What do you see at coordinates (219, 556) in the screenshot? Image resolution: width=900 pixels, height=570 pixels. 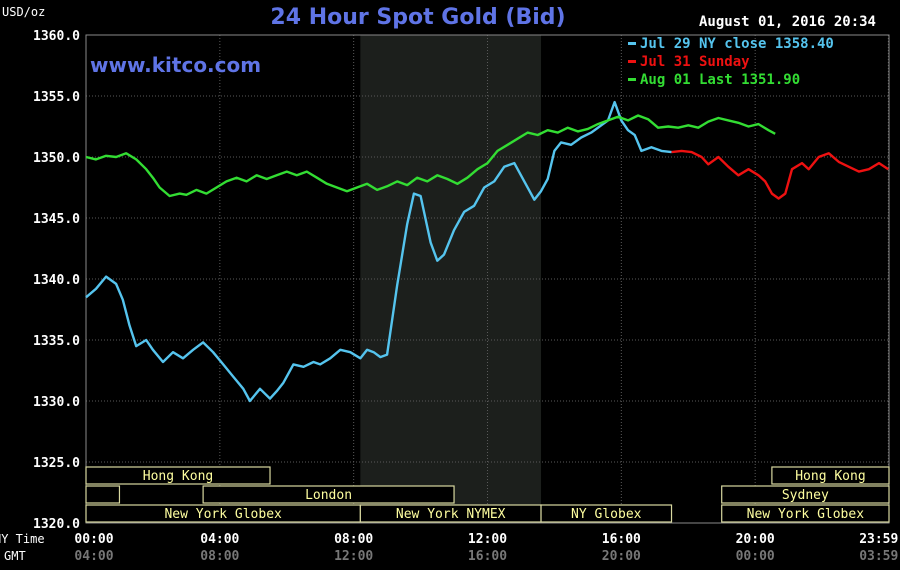 I see `x-tick-label-gmt: 08:00` at bounding box center [219, 556].